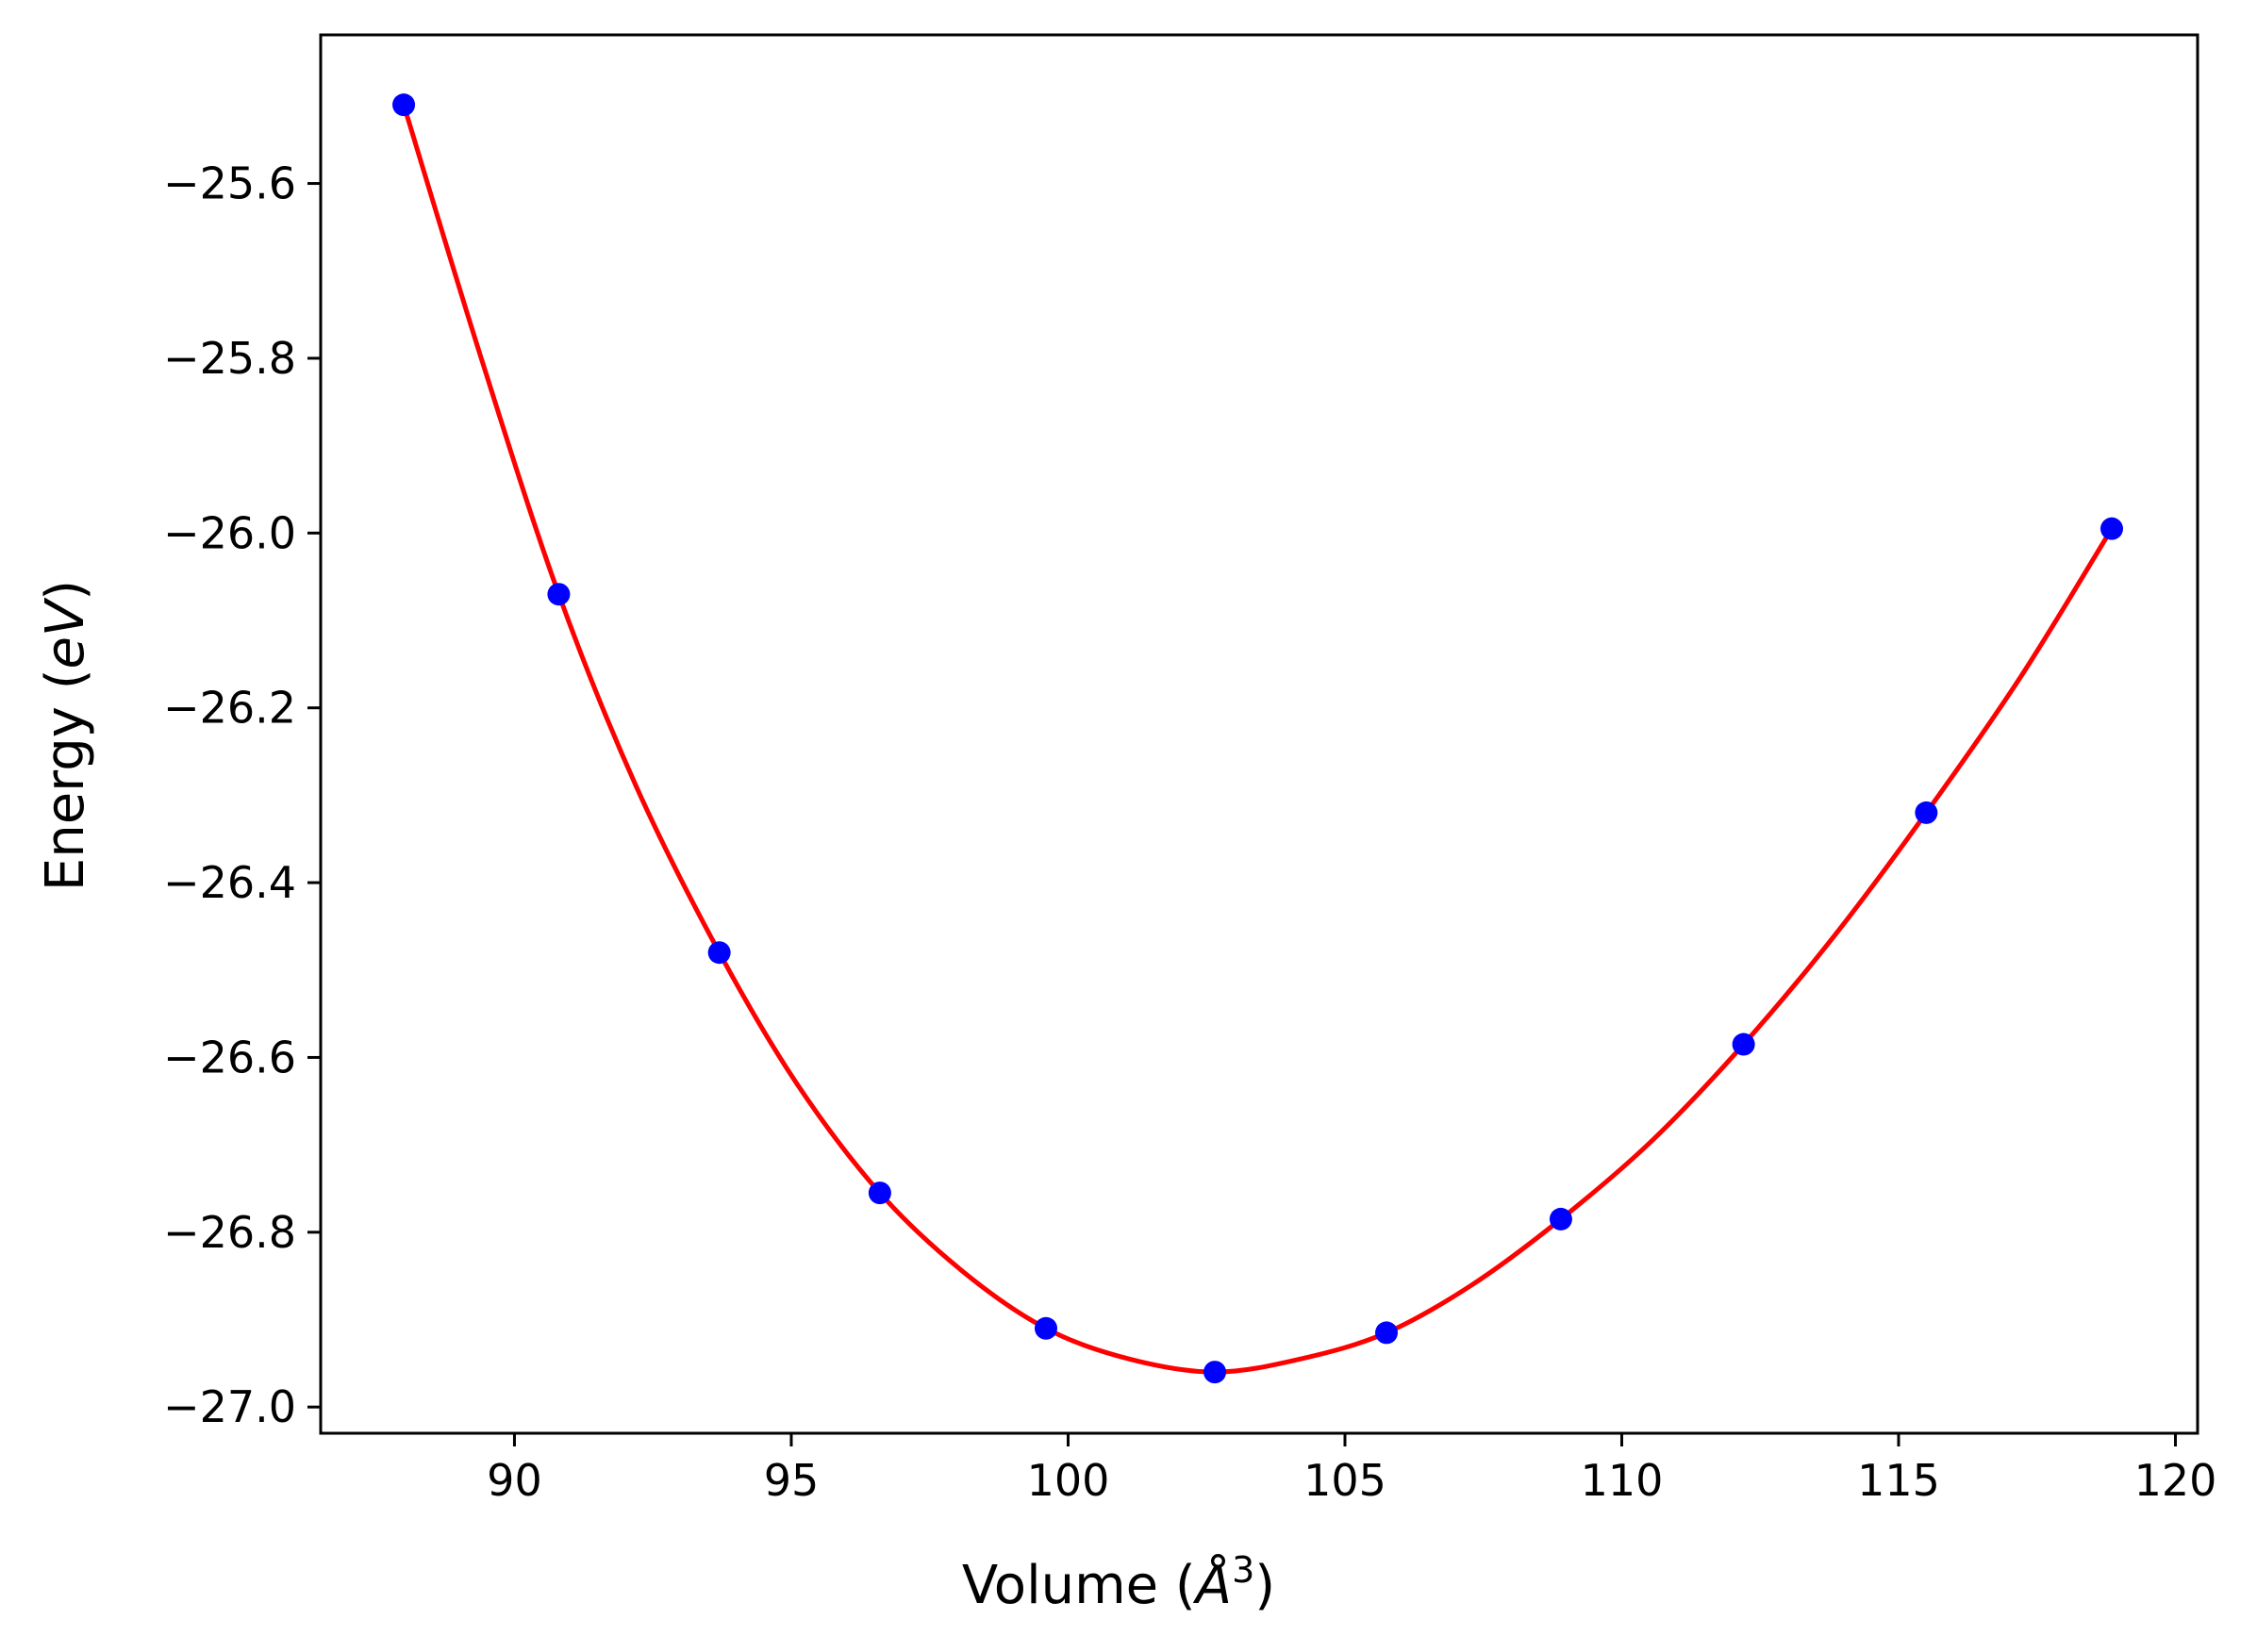  Describe the element at coordinates (1265, 1585) in the screenshot. I see `x-axis-label-close: )` at that location.